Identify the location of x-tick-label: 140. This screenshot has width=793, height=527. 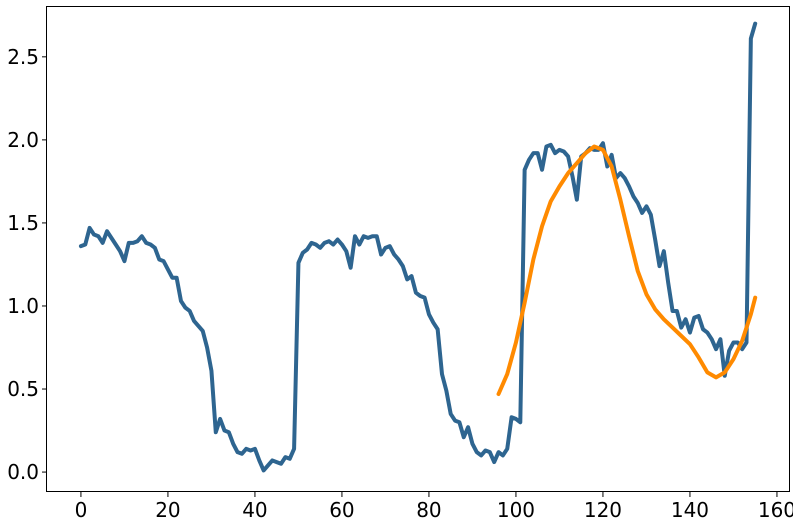
(690, 510).